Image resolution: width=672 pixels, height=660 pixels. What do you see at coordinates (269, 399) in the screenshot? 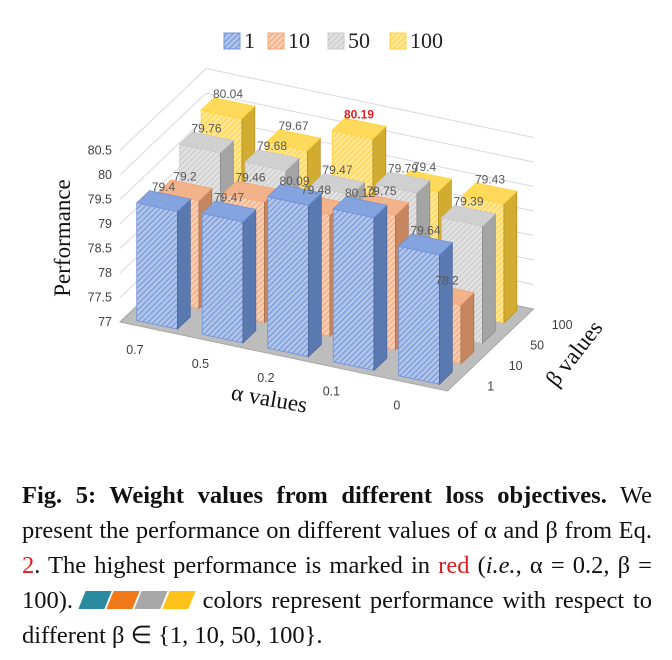
I see `x-axis-title: α values` at bounding box center [269, 399].